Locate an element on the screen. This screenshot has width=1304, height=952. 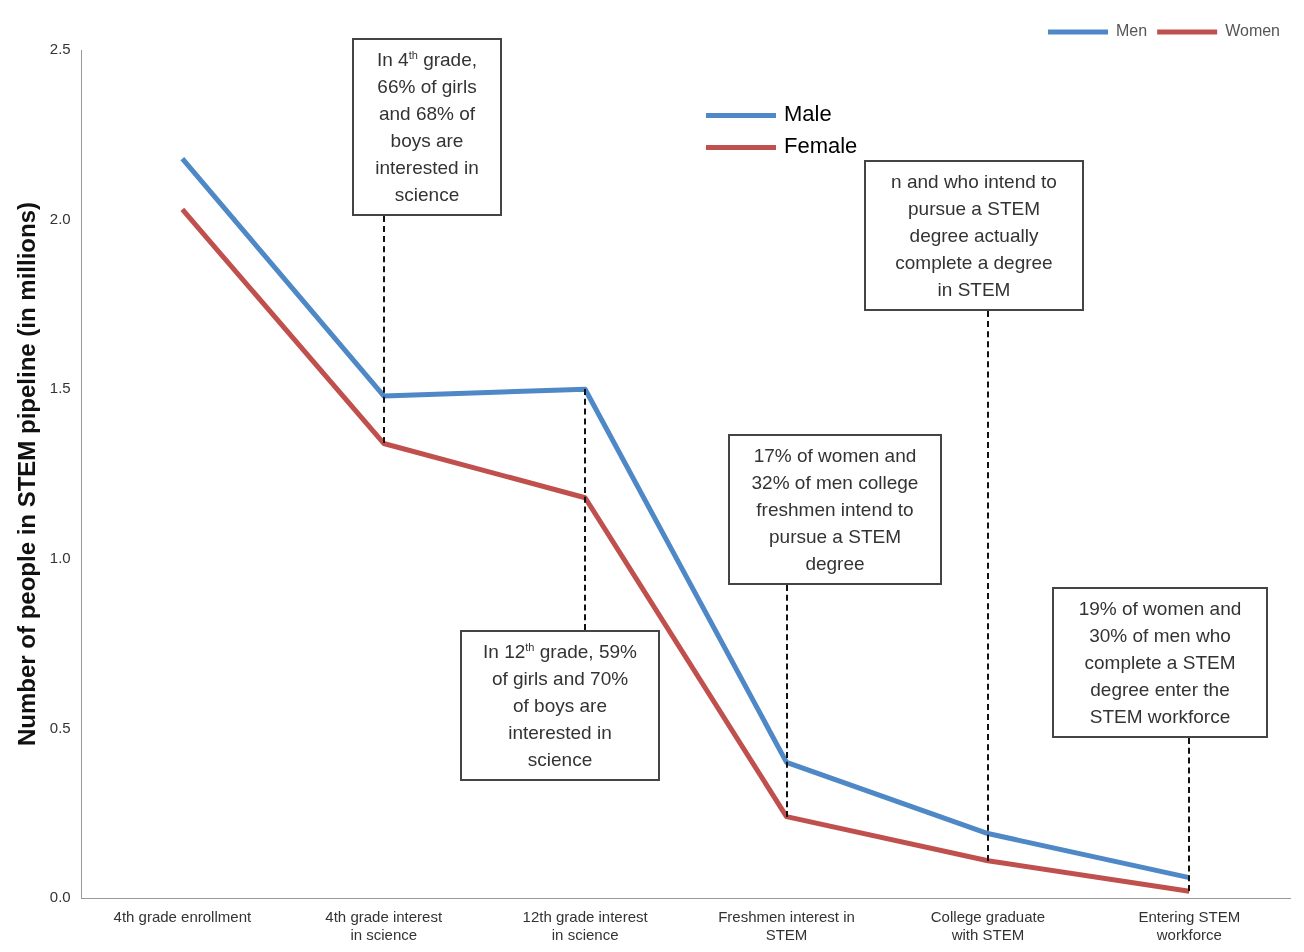
y-tick-label: 2.5 is located at coordinates (60, 49).